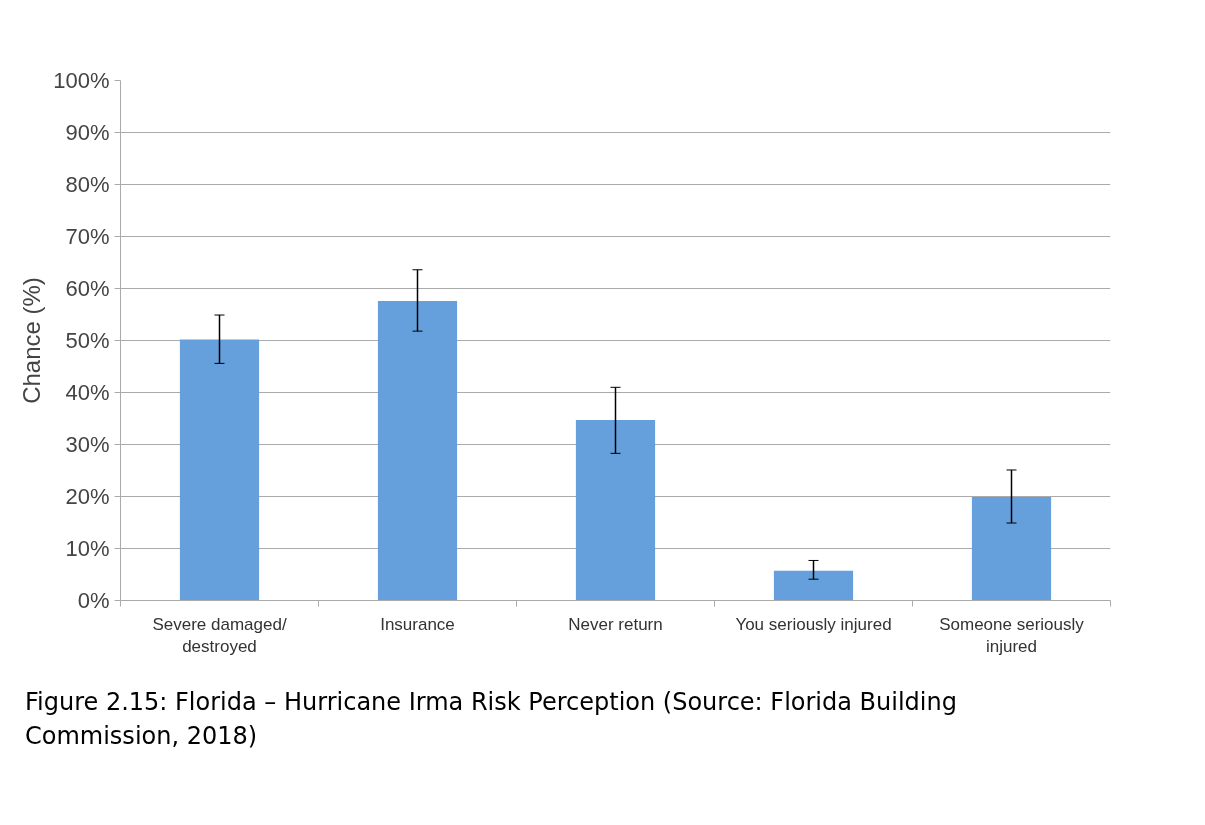 This screenshot has height=825, width=1205. Describe the element at coordinates (417, 624) in the screenshot. I see `x-tick-label: Insurance` at that location.